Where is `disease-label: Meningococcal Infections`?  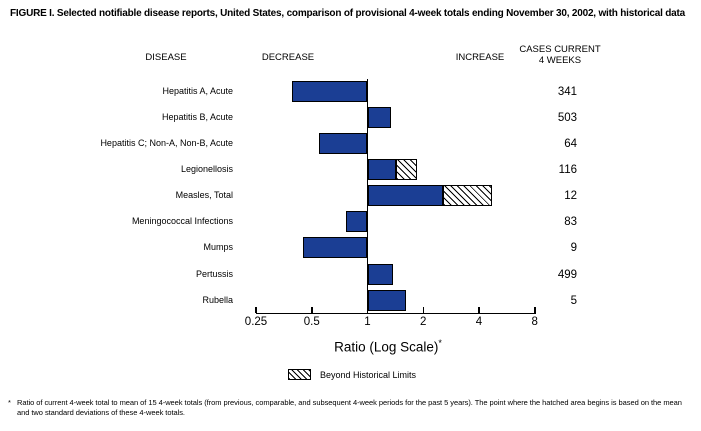 disease-label: Meningococcal Infections is located at coordinates (182, 221).